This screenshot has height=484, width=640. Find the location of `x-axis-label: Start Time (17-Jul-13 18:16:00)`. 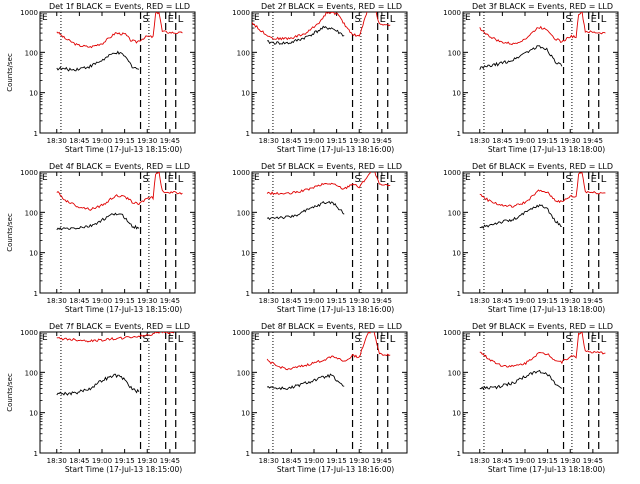

x-axis-label: Start Time (17-Jul-13 18:16:00) is located at coordinates (335, 309).